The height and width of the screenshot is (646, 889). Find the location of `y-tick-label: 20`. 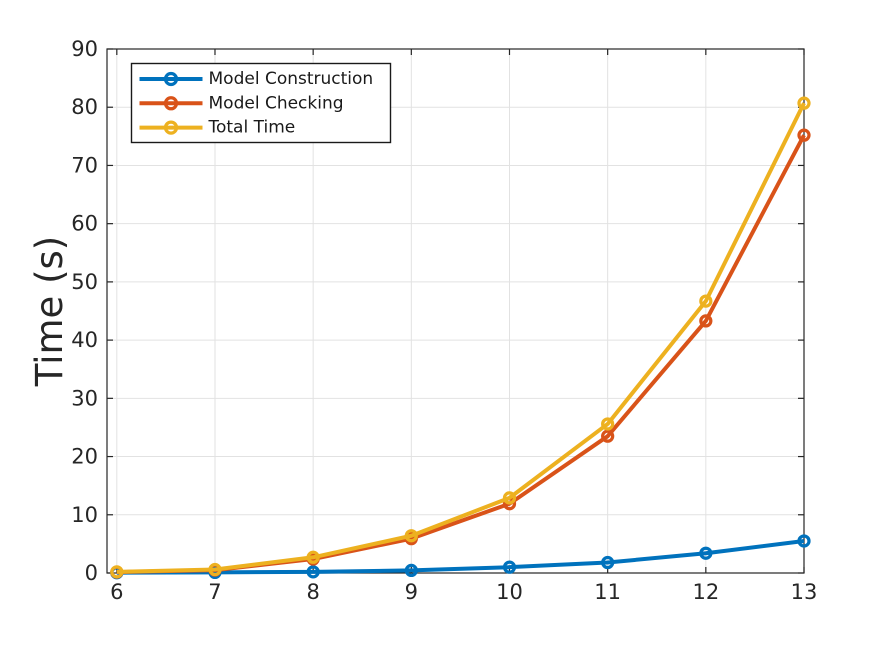

y-tick-label: 20 is located at coordinates (84, 457).